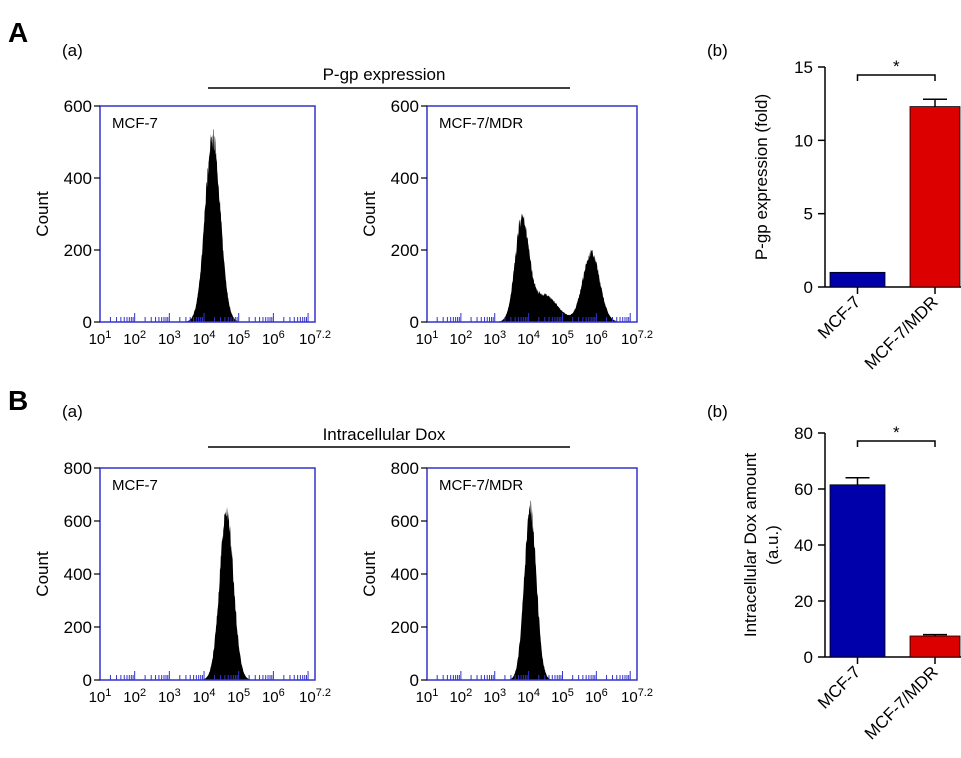 The image size is (961, 758). What do you see at coordinates (803, 67) in the screenshot?
I see `y-tick-label: 15` at bounding box center [803, 67].